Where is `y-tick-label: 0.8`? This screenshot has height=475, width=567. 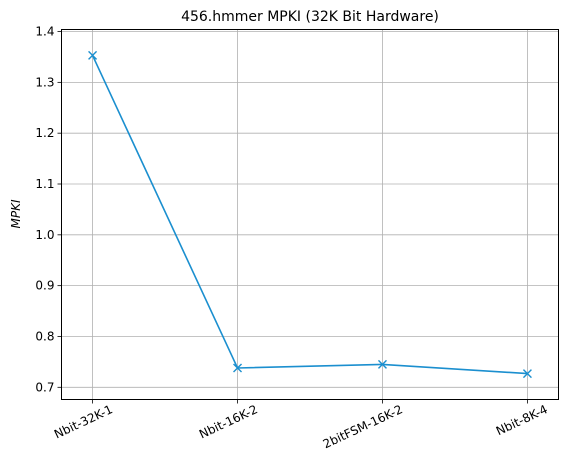
y-tick-label: 0.8 is located at coordinates (44, 336).